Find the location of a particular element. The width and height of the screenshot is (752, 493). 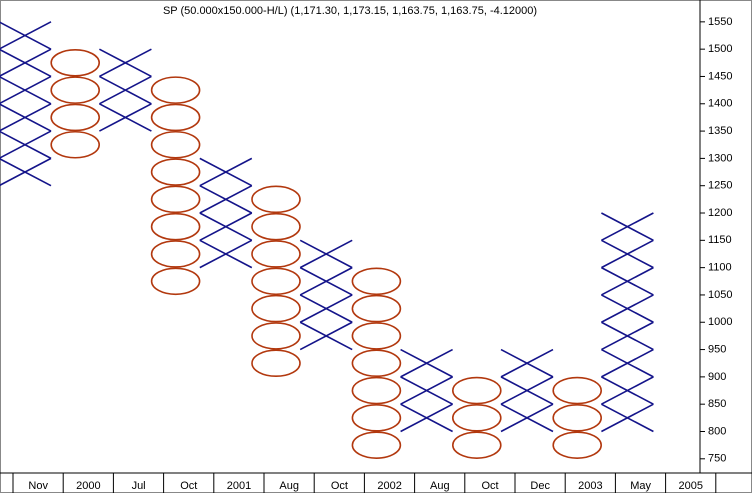

y-tick-label: 1300 is located at coordinates (720, 158).